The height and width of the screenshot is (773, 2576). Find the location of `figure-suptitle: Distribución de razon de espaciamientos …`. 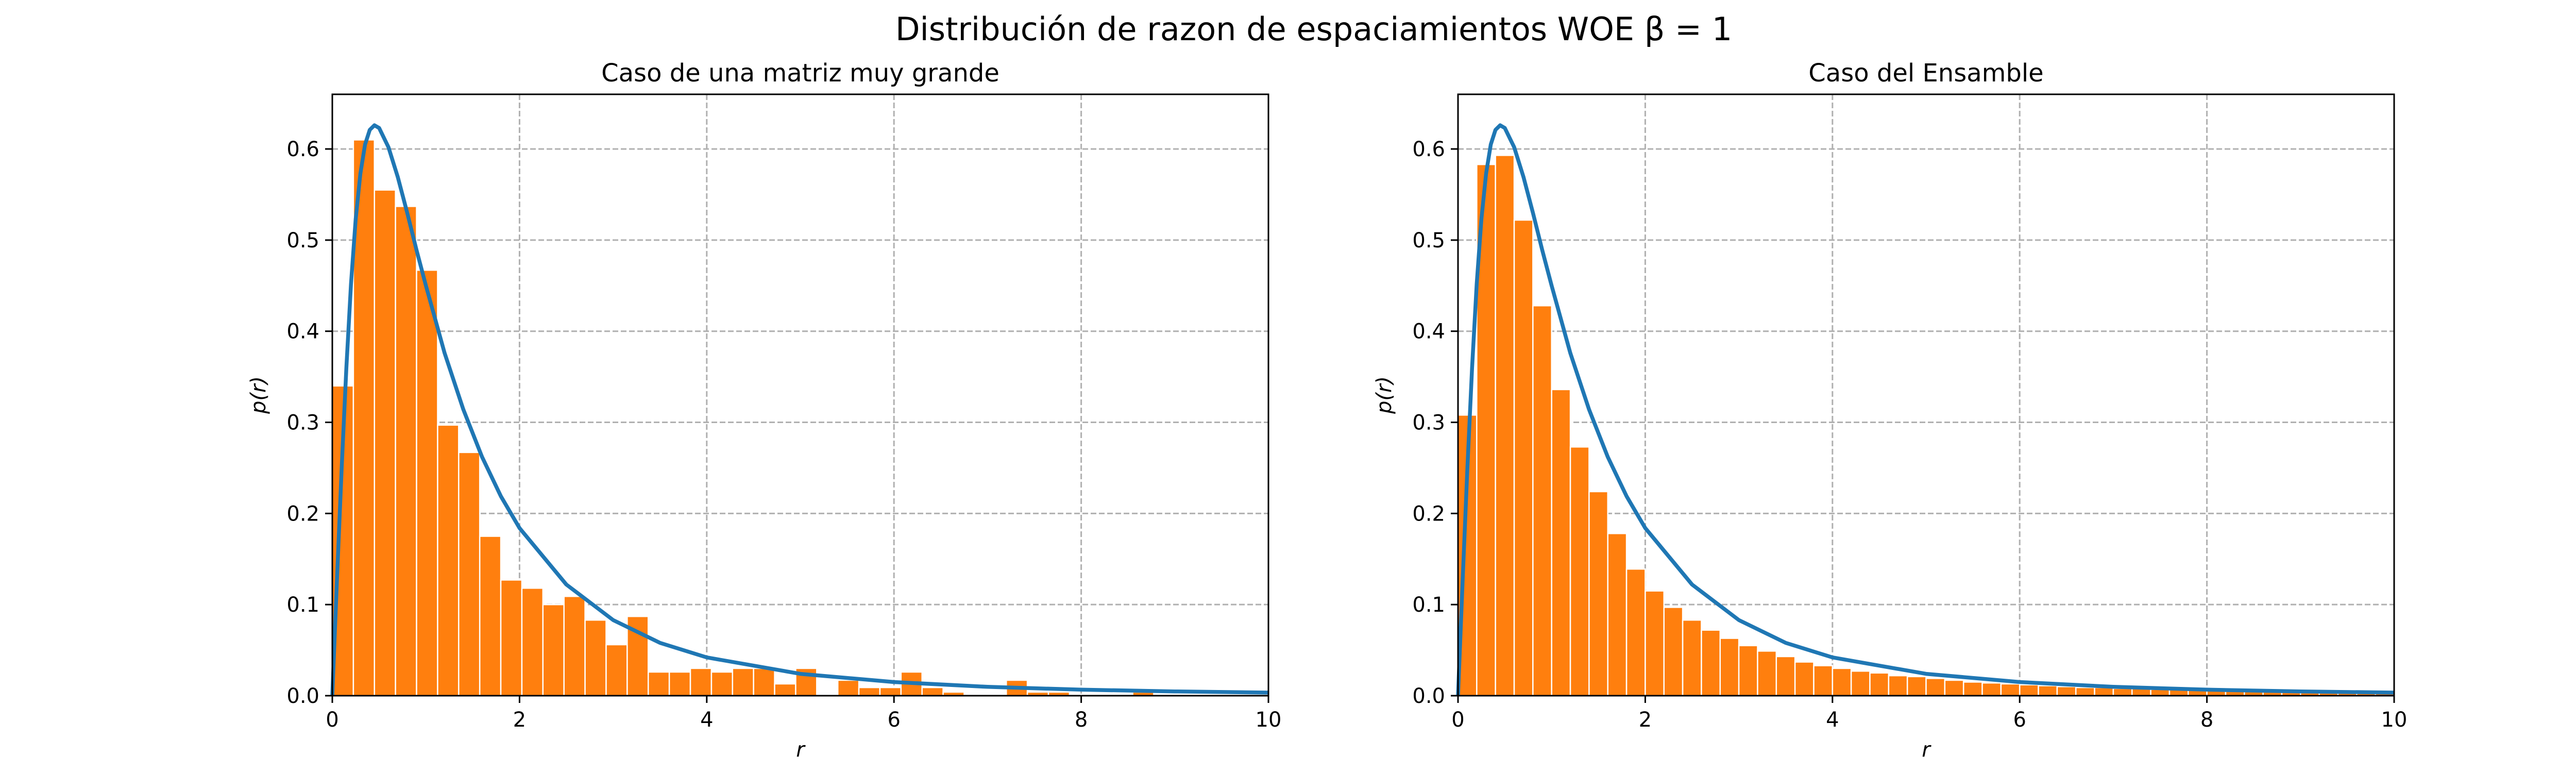

figure-suptitle: Distribución de razon de espaciamientos … is located at coordinates (1313, 29).